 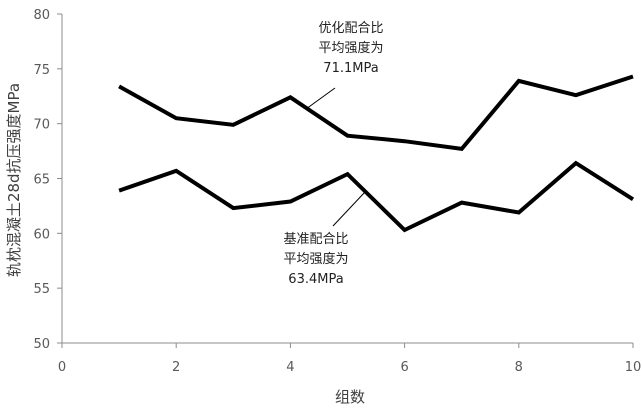 I want to click on x-tick-label: 2, so click(x=176, y=367).